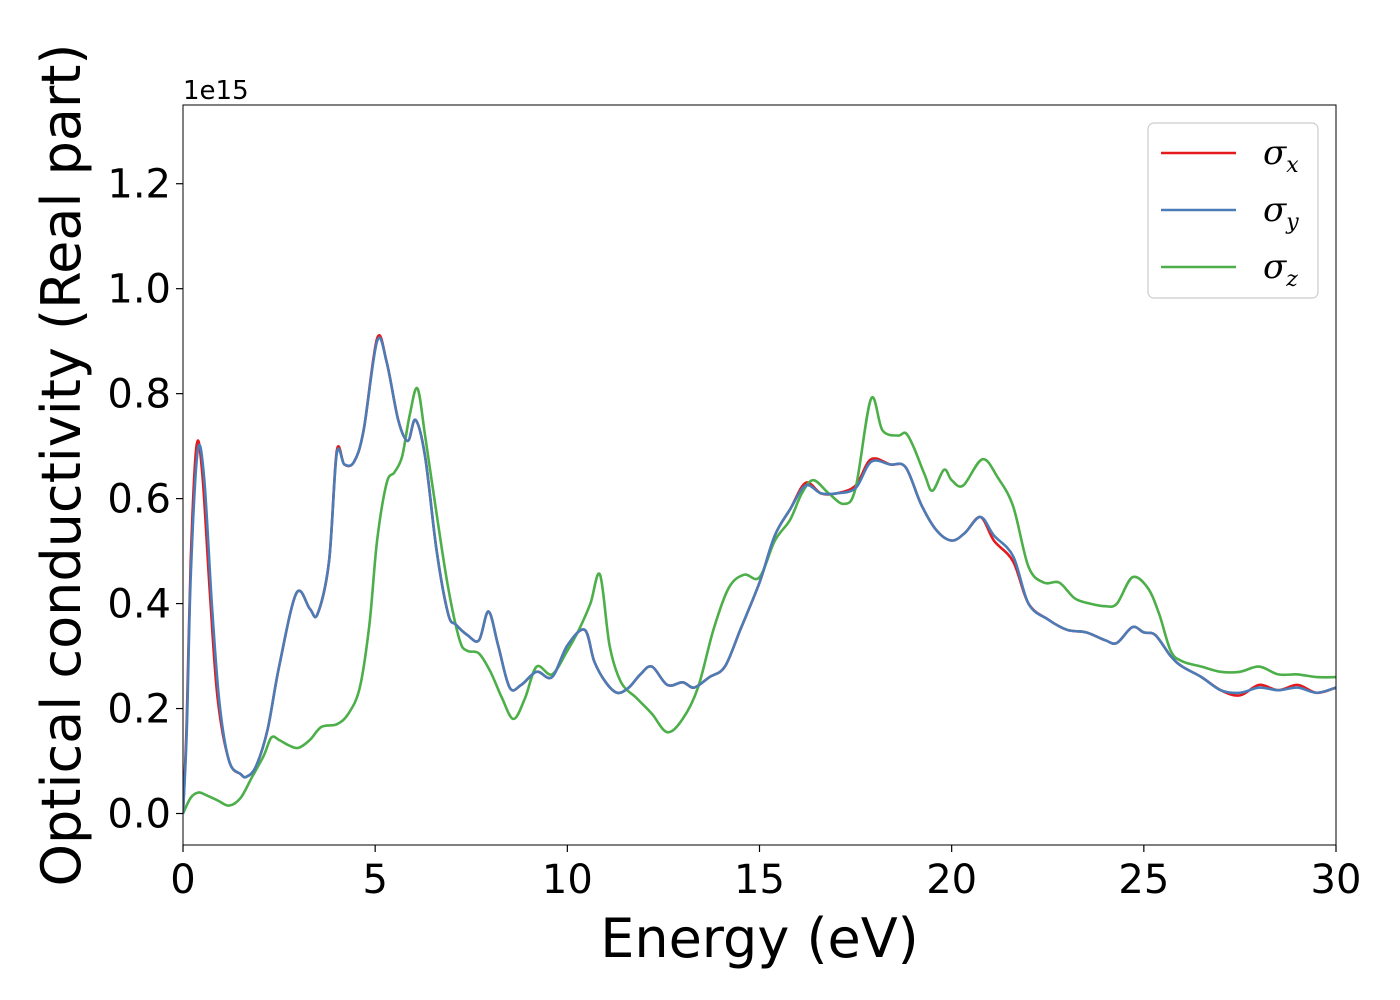  What do you see at coordinates (139, 290) in the screenshot?
I see `y-tick-label: 1.0` at bounding box center [139, 290].